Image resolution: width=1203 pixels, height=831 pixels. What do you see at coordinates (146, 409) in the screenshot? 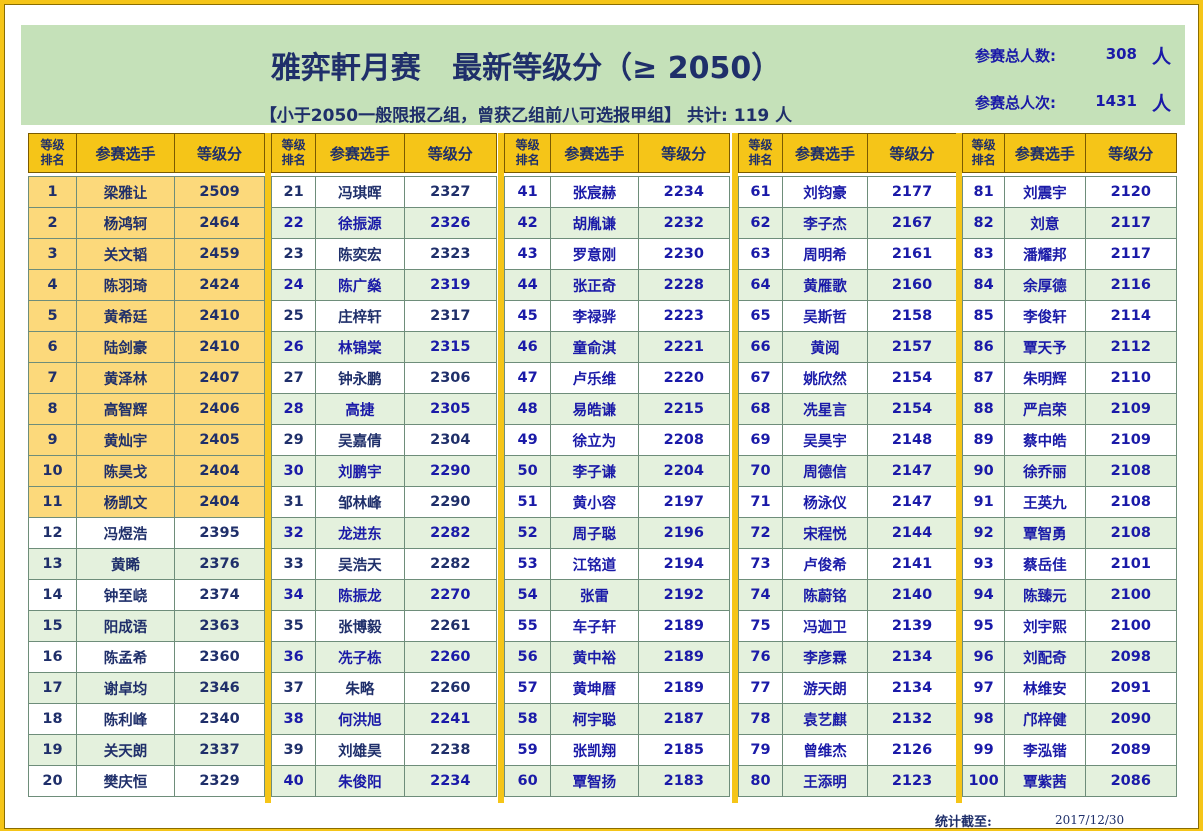
I see `table-row: 8 高智辉 2406` at bounding box center [146, 409].